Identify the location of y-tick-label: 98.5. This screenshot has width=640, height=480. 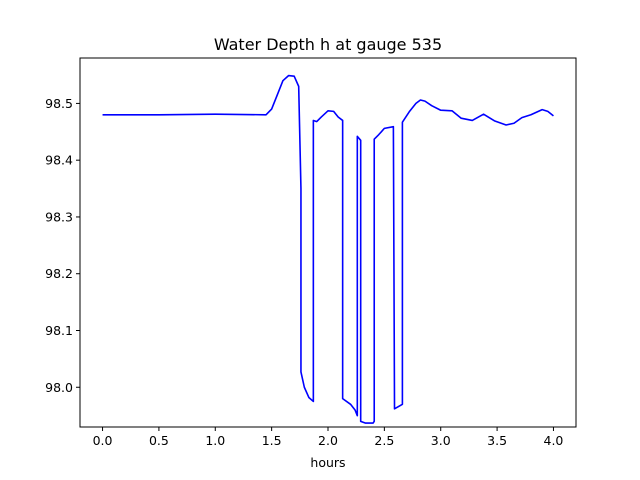
(59, 103).